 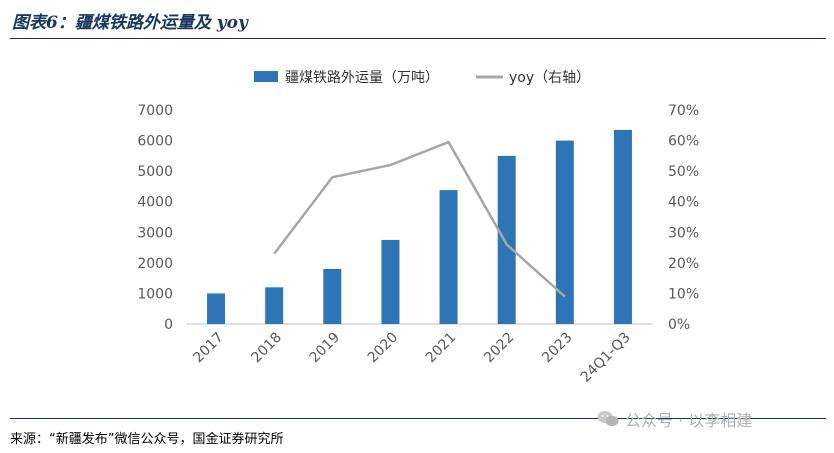 I want to click on x-tick-label: 2018, so click(x=267, y=348).